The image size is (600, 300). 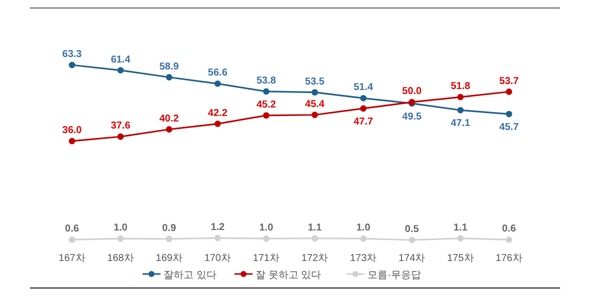 What do you see at coordinates (460, 258) in the screenshot?
I see `x-tick-label: 175차` at bounding box center [460, 258].